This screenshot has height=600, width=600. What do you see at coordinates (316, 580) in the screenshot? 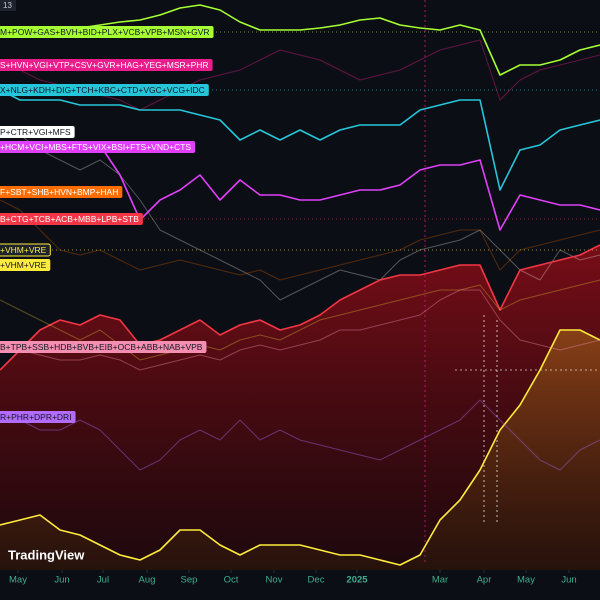
I see `x-tick-label: Dec` at bounding box center [316, 580].